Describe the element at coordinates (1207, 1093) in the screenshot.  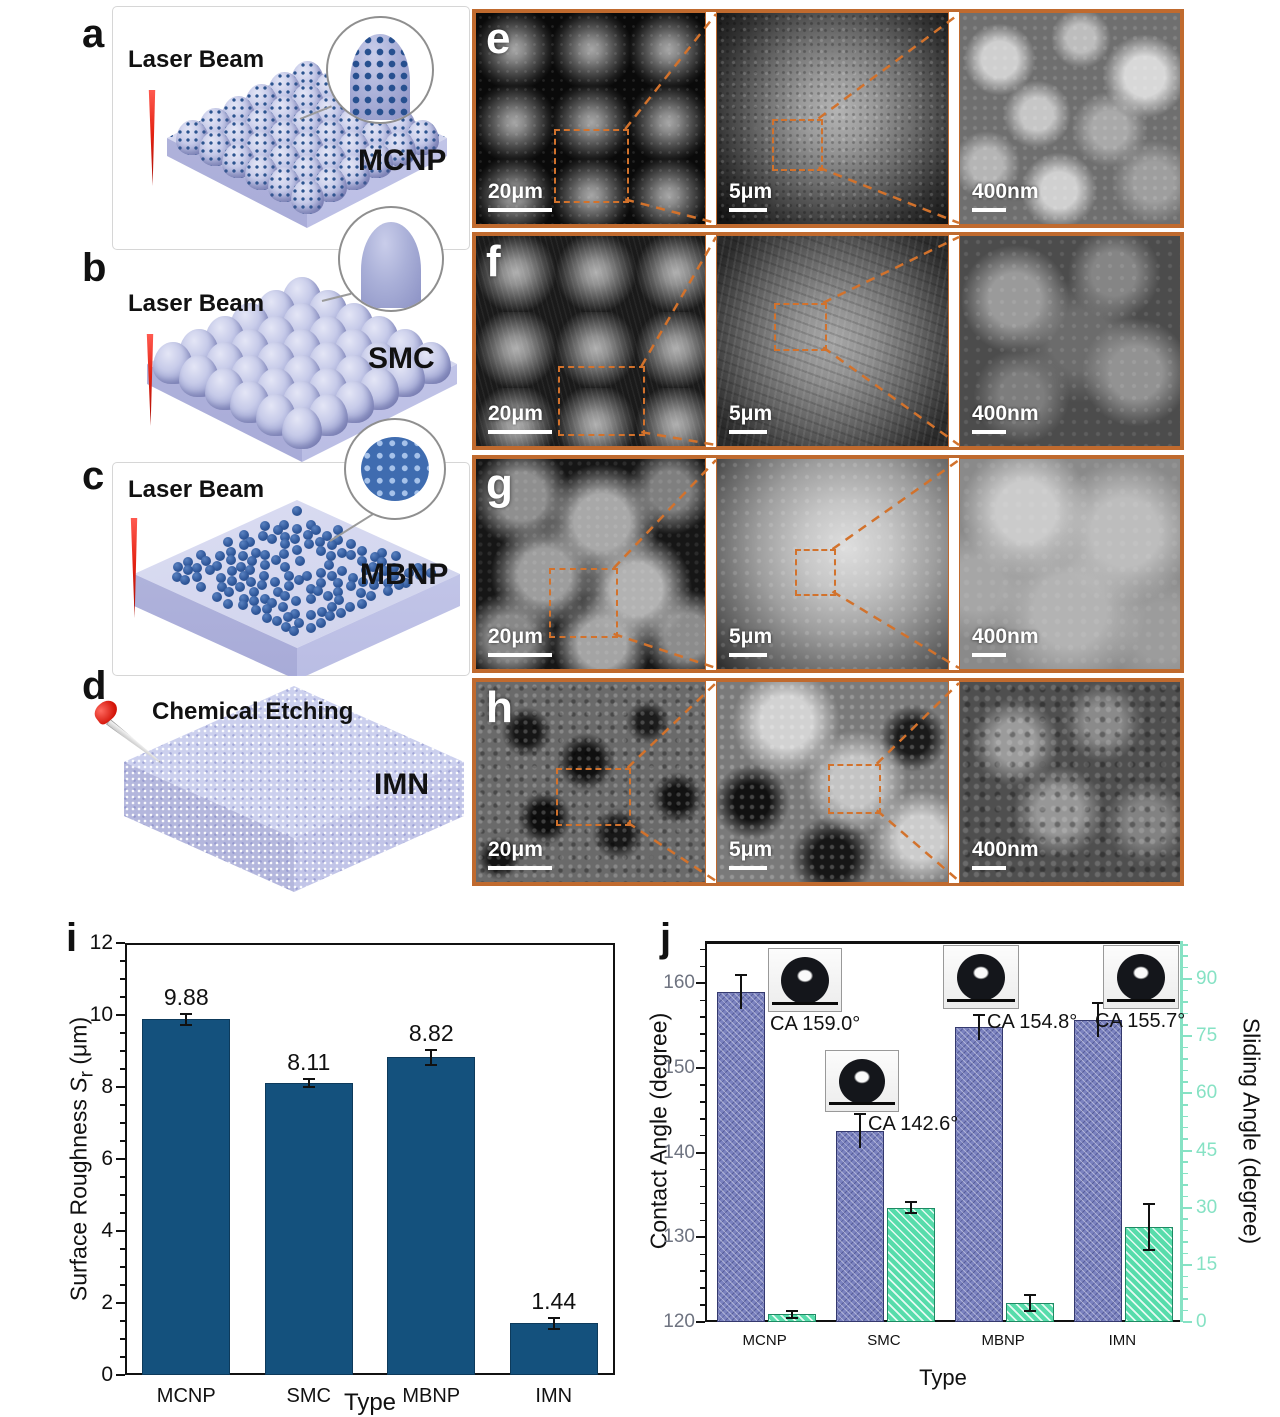
I see `y-tick-label-right: 60` at that location.